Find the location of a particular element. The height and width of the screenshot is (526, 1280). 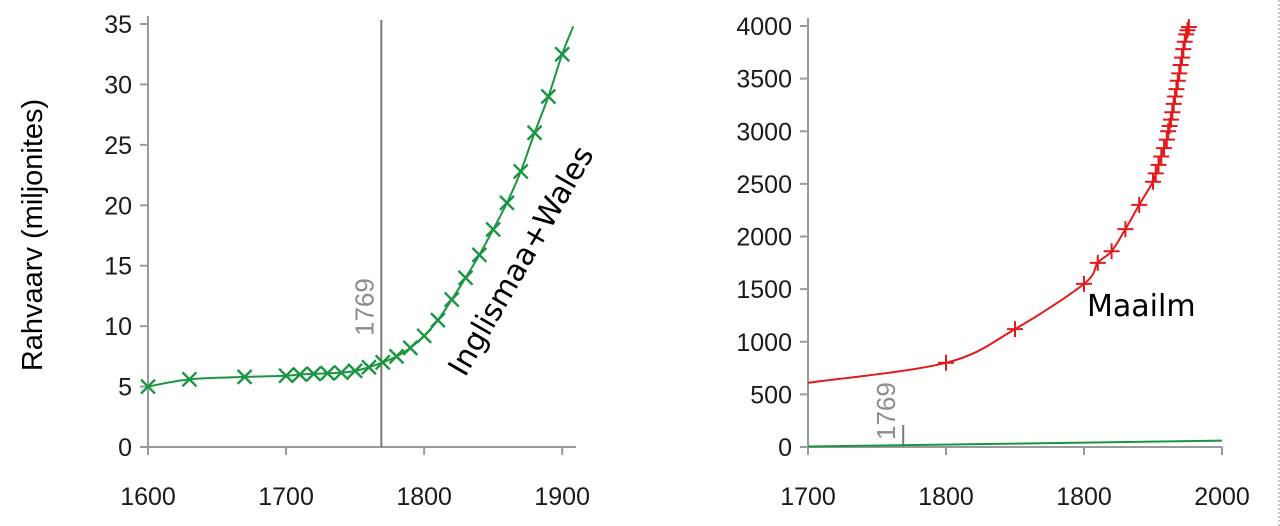

y-tick-label: 3500 is located at coordinates (764, 80).